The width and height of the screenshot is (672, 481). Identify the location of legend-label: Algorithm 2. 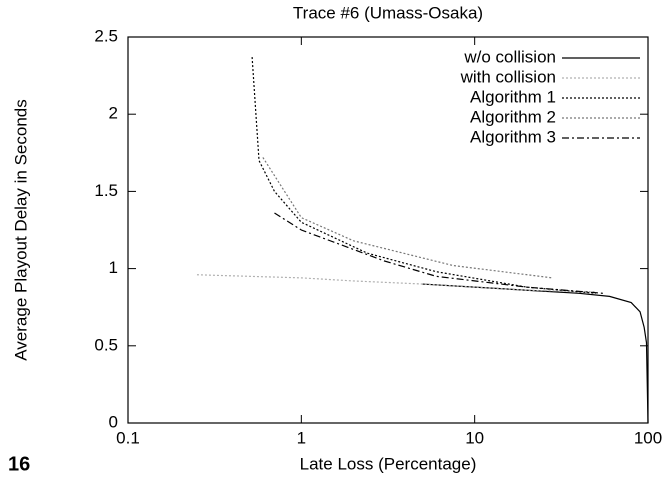
(513, 116).